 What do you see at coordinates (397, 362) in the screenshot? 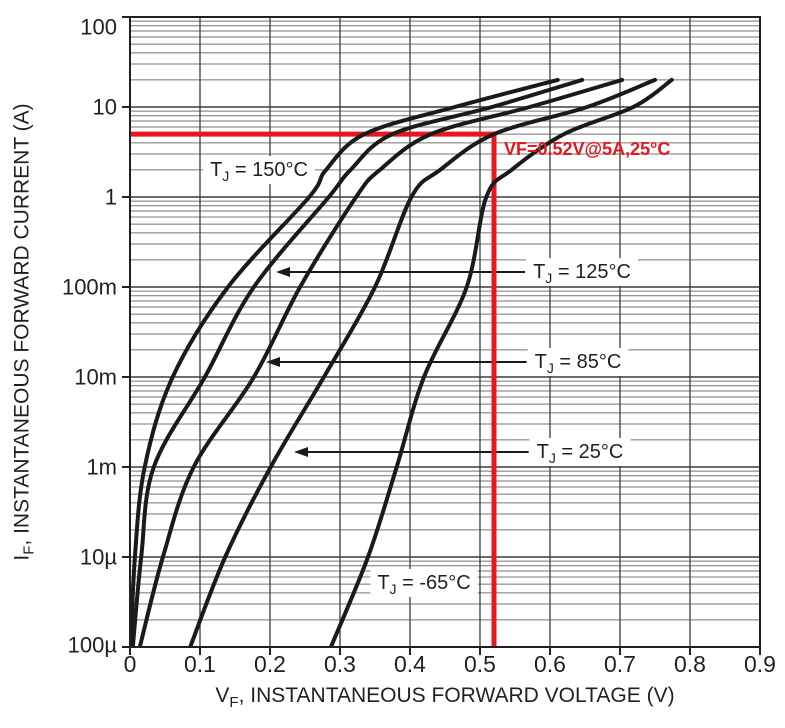
I see `curve-label-arrows` at bounding box center [397, 362].